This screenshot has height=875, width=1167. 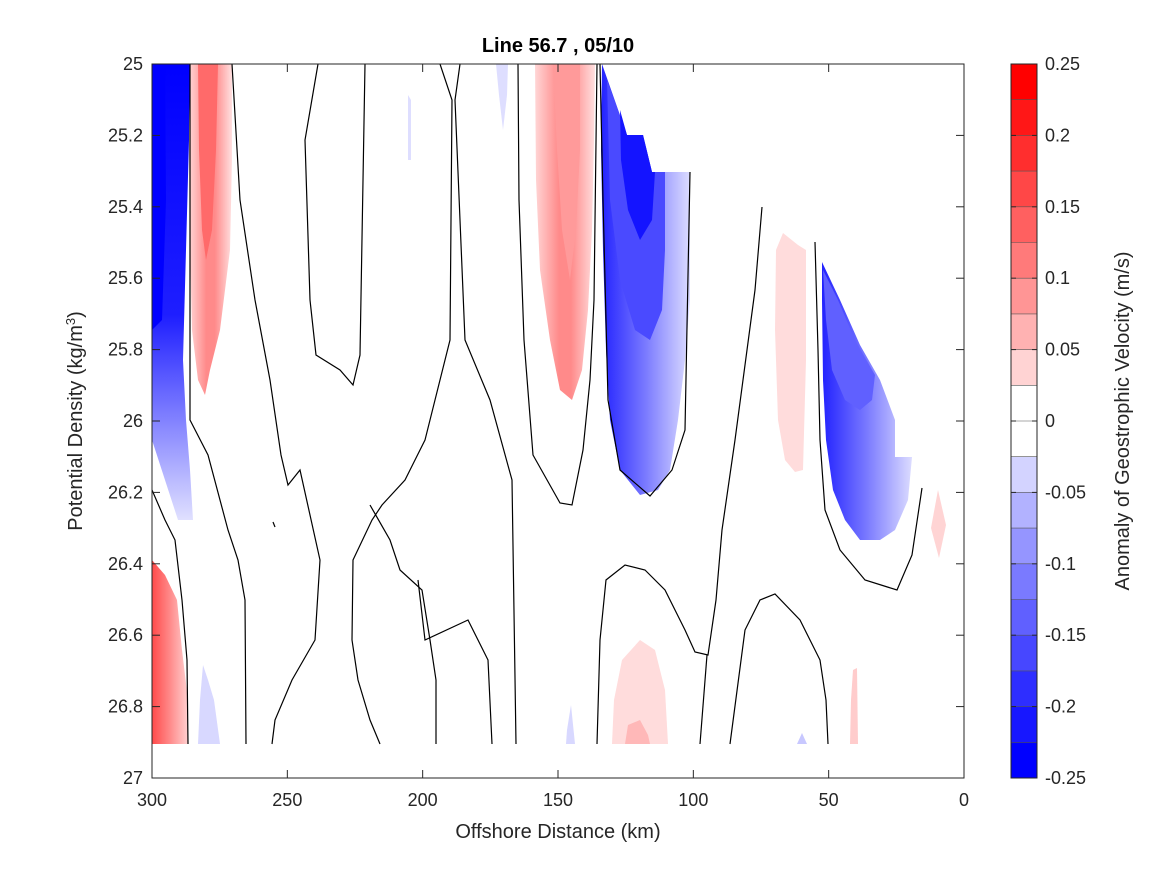 I want to click on y-tick-label: 25.4, so click(x=125, y=207).